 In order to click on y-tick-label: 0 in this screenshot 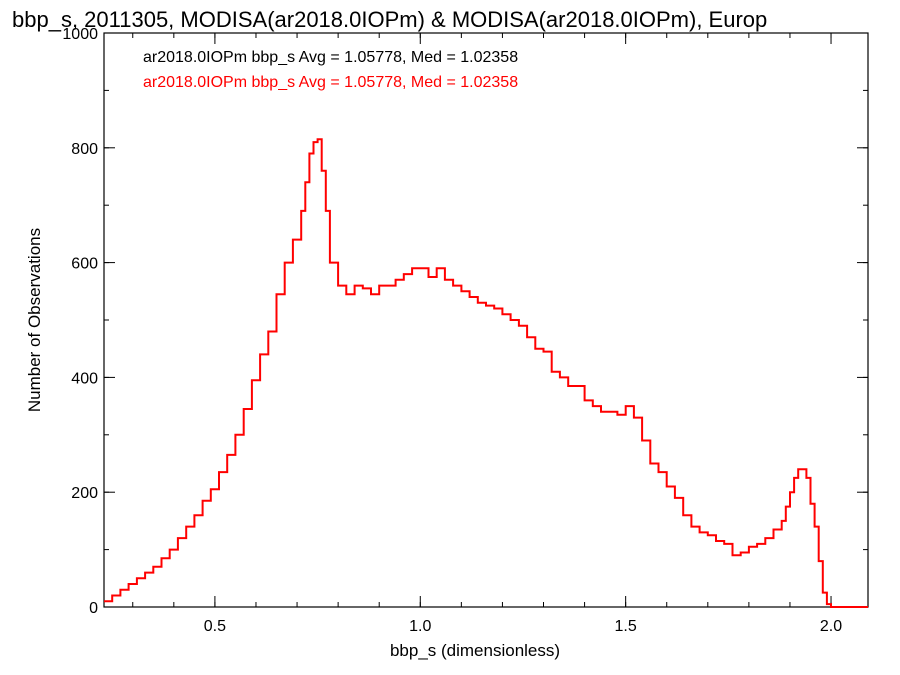, I will do `click(93, 608)`.